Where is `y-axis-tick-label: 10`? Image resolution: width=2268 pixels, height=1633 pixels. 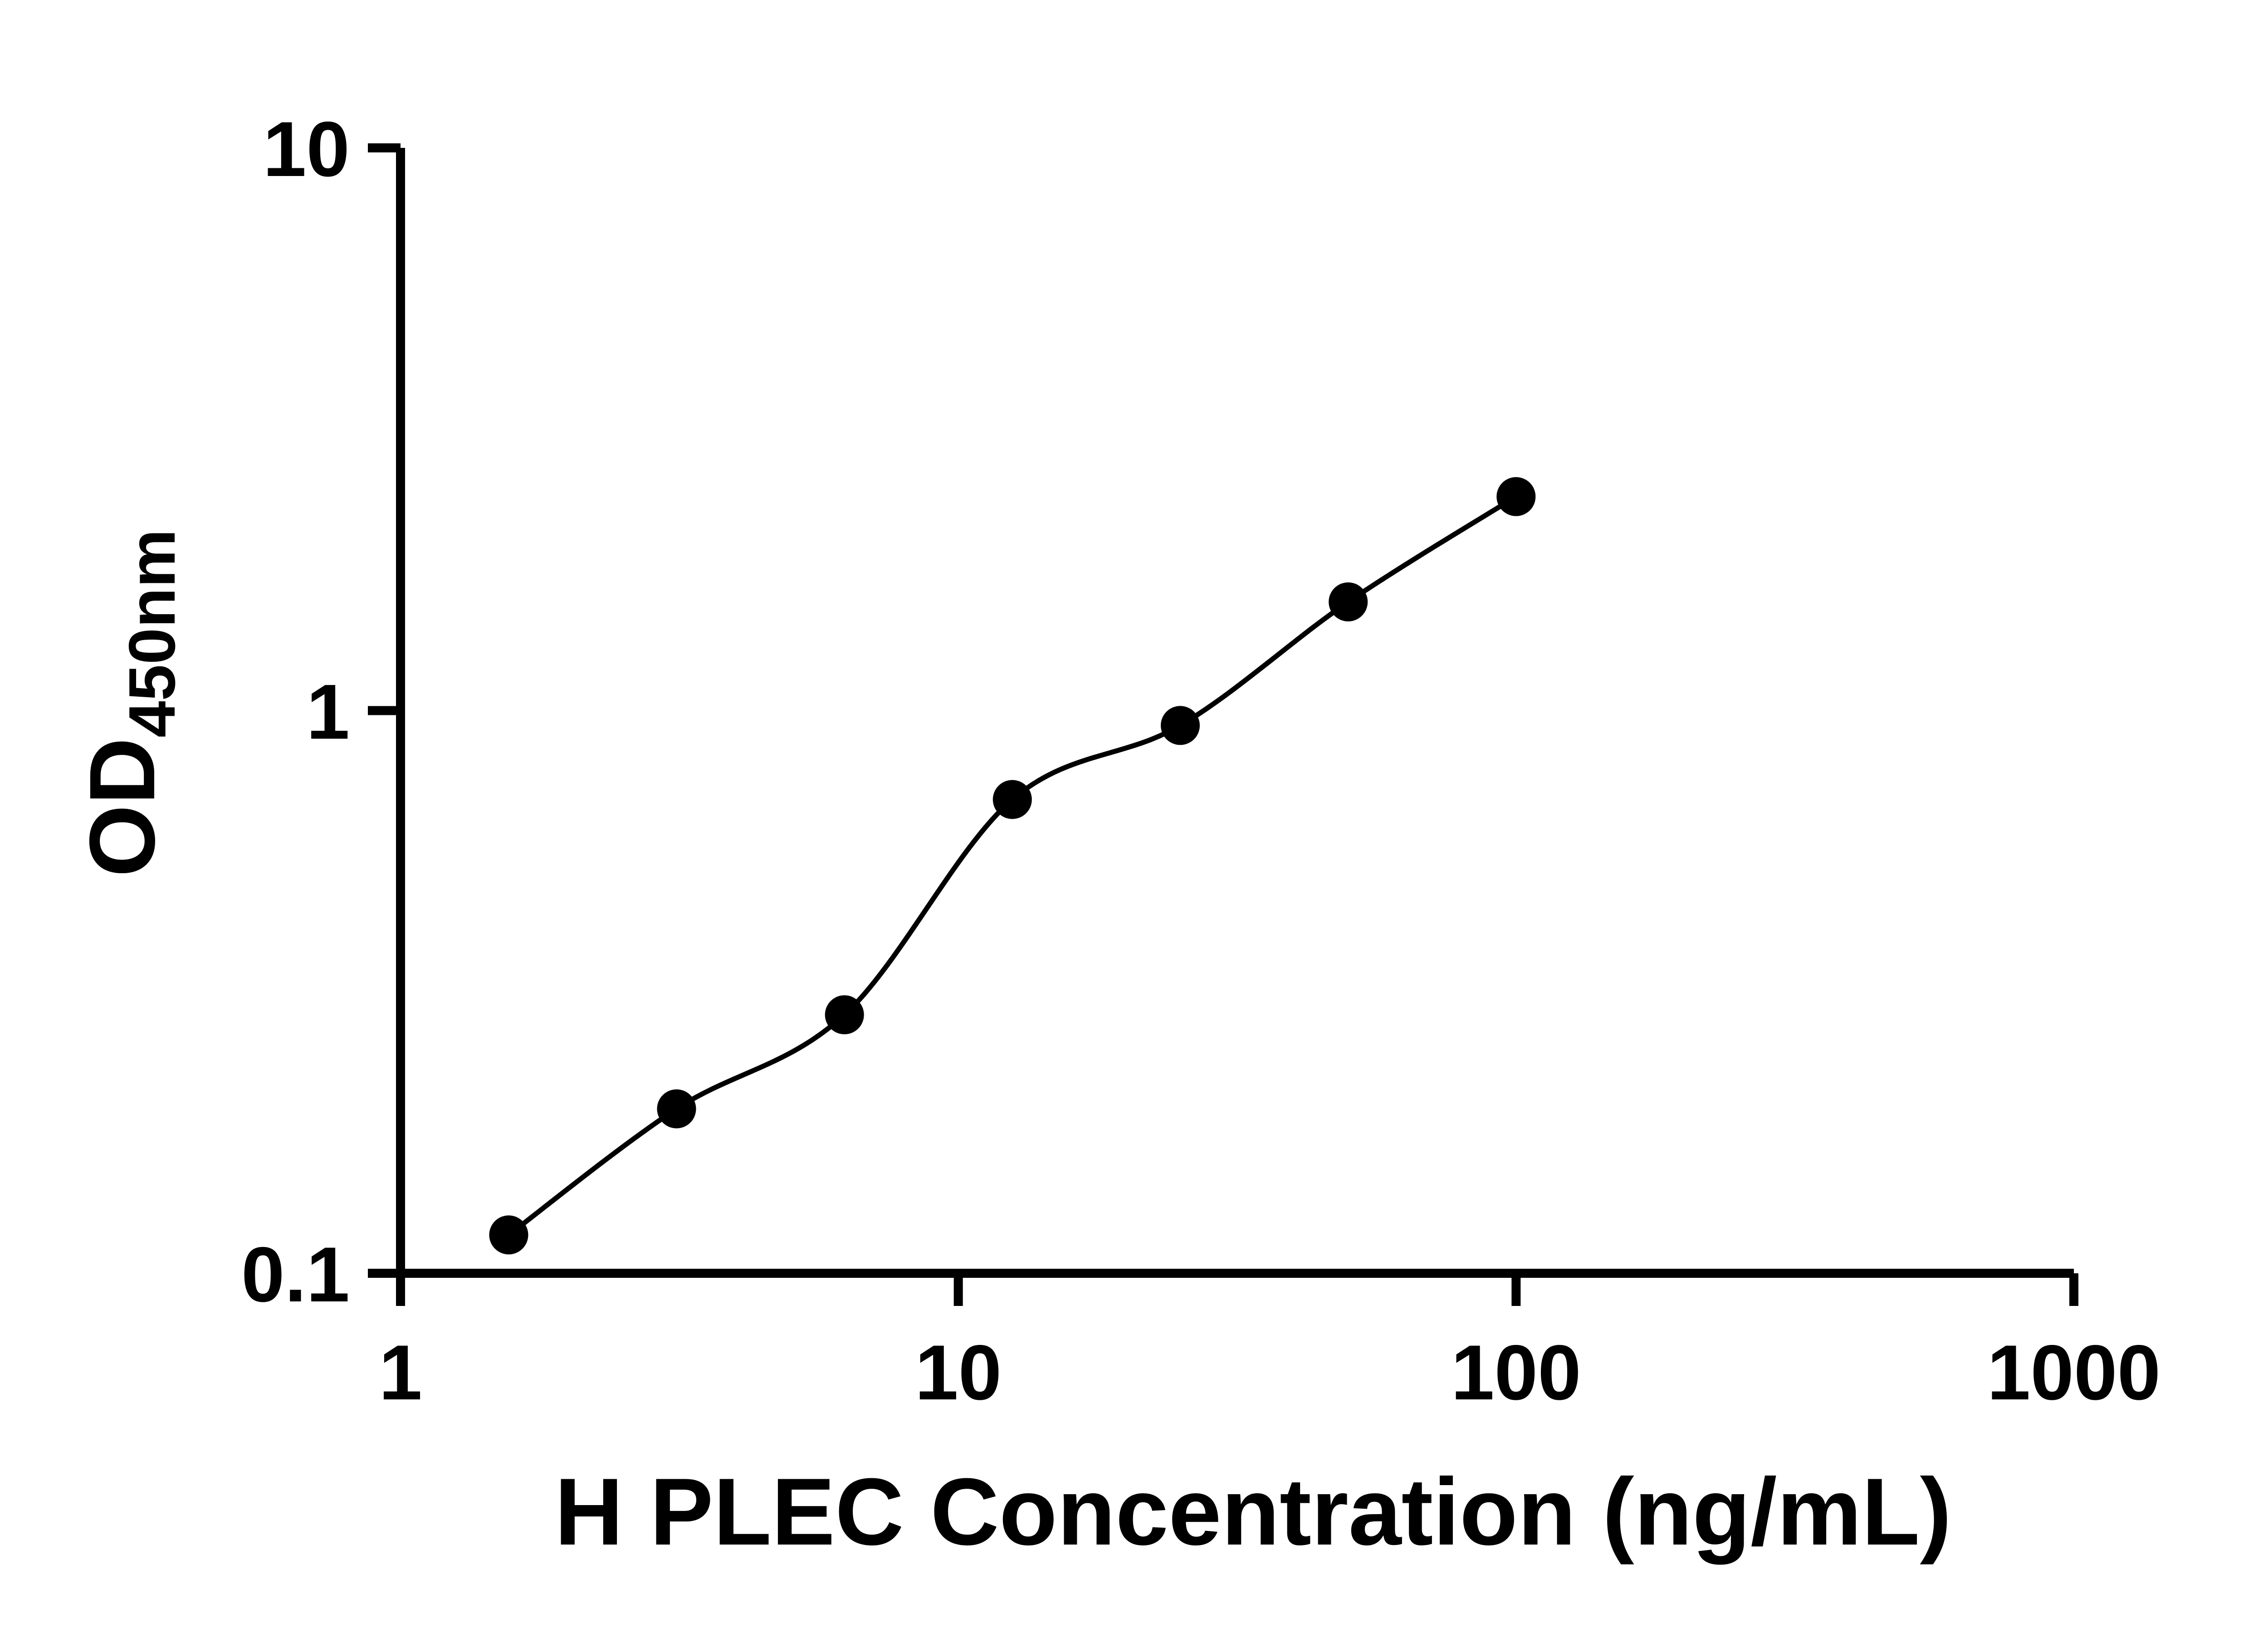
y-axis-tick-label: 10 is located at coordinates (306, 149).